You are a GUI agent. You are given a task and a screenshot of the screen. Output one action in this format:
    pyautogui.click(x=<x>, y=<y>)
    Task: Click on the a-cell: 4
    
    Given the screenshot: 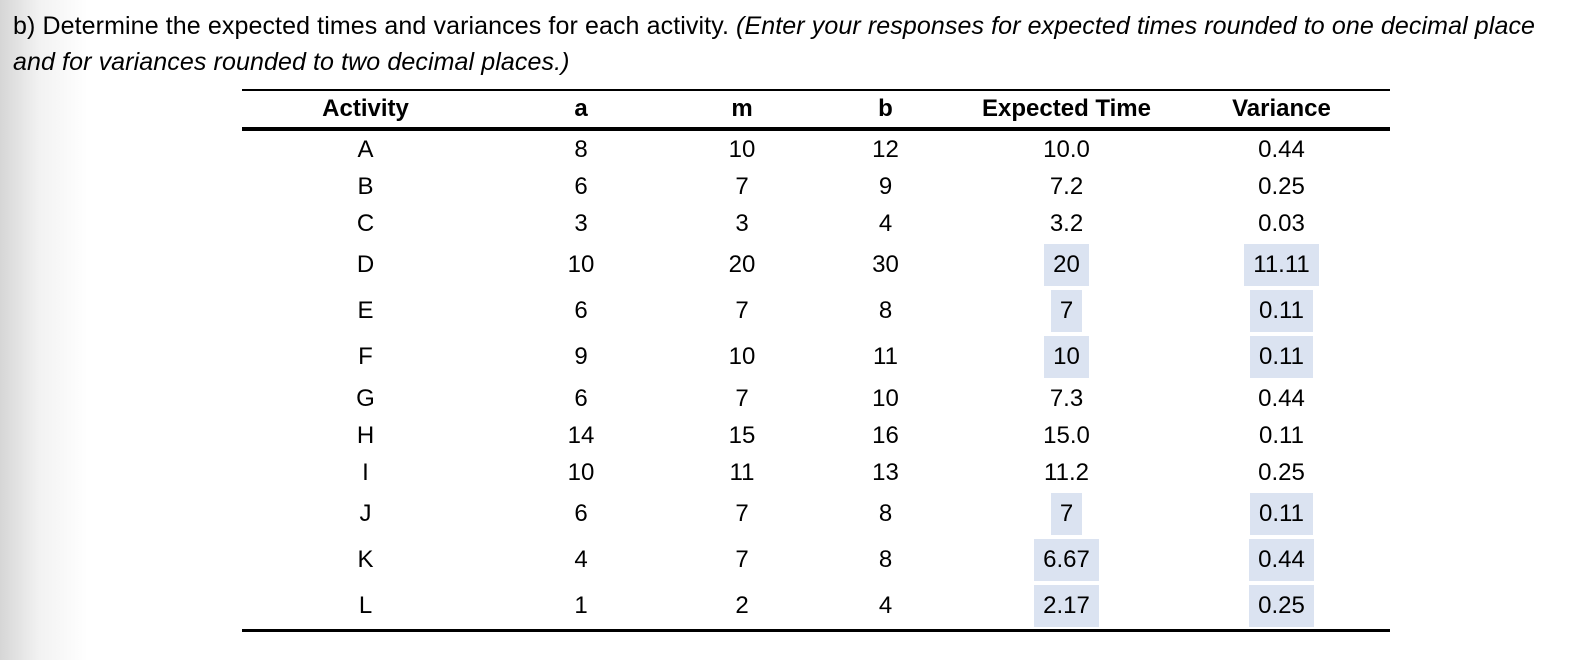 What is the action you would take?
    pyautogui.click(x=581, y=559)
    